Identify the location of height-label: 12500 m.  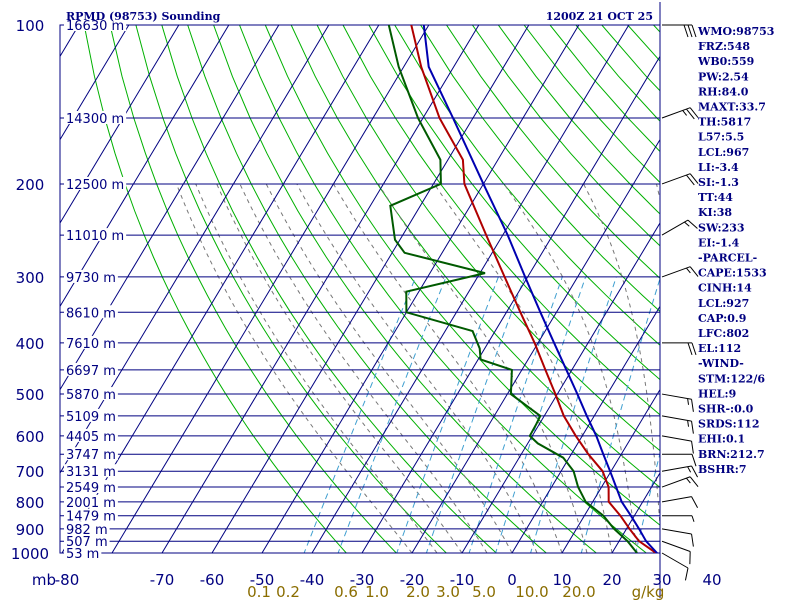
(95, 185).